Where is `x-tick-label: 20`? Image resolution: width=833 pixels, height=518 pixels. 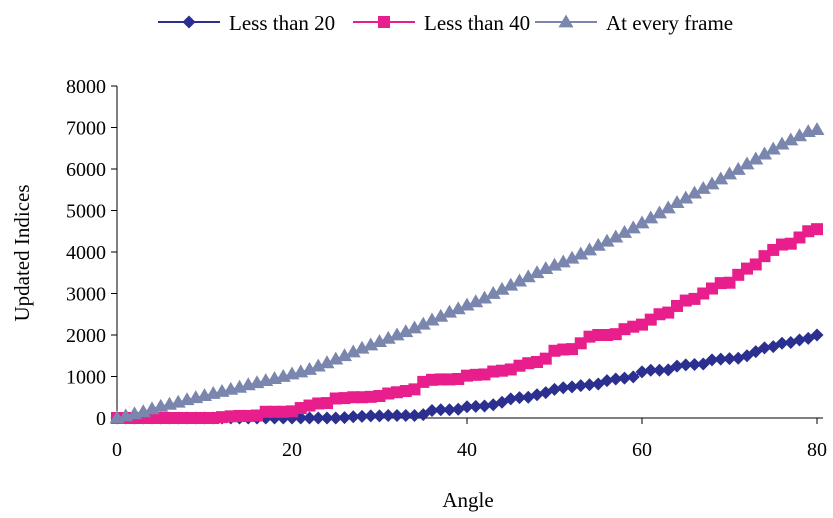 x-tick-label: 20 is located at coordinates (292, 450).